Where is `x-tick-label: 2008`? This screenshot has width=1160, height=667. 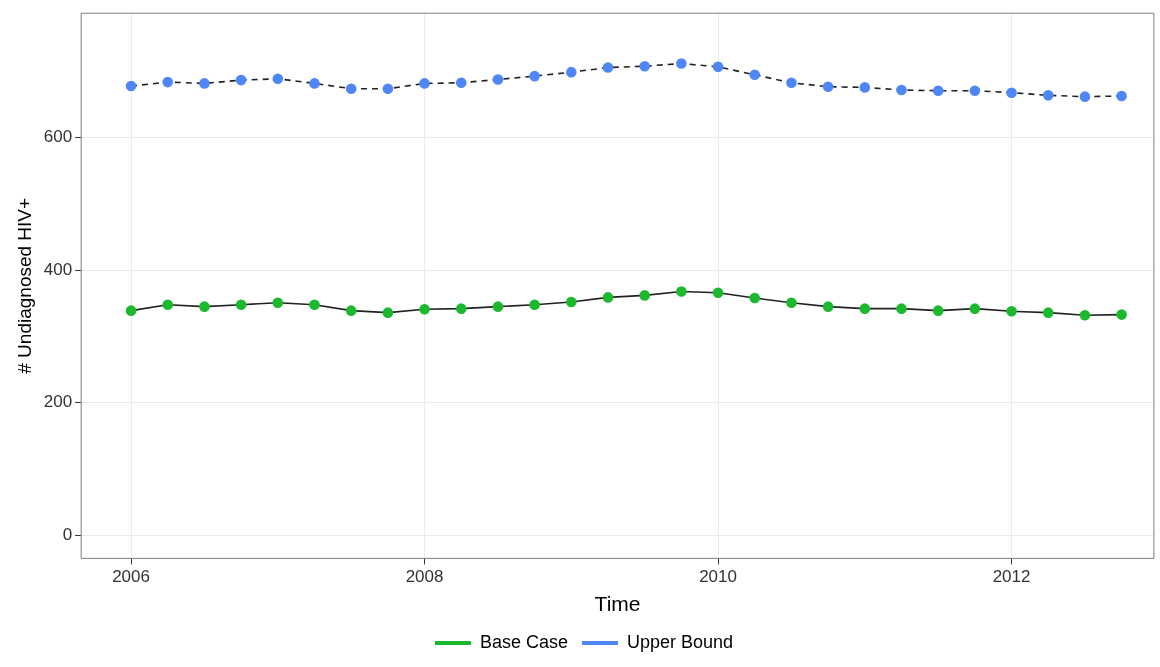 x-tick-label: 2008 is located at coordinates (424, 577).